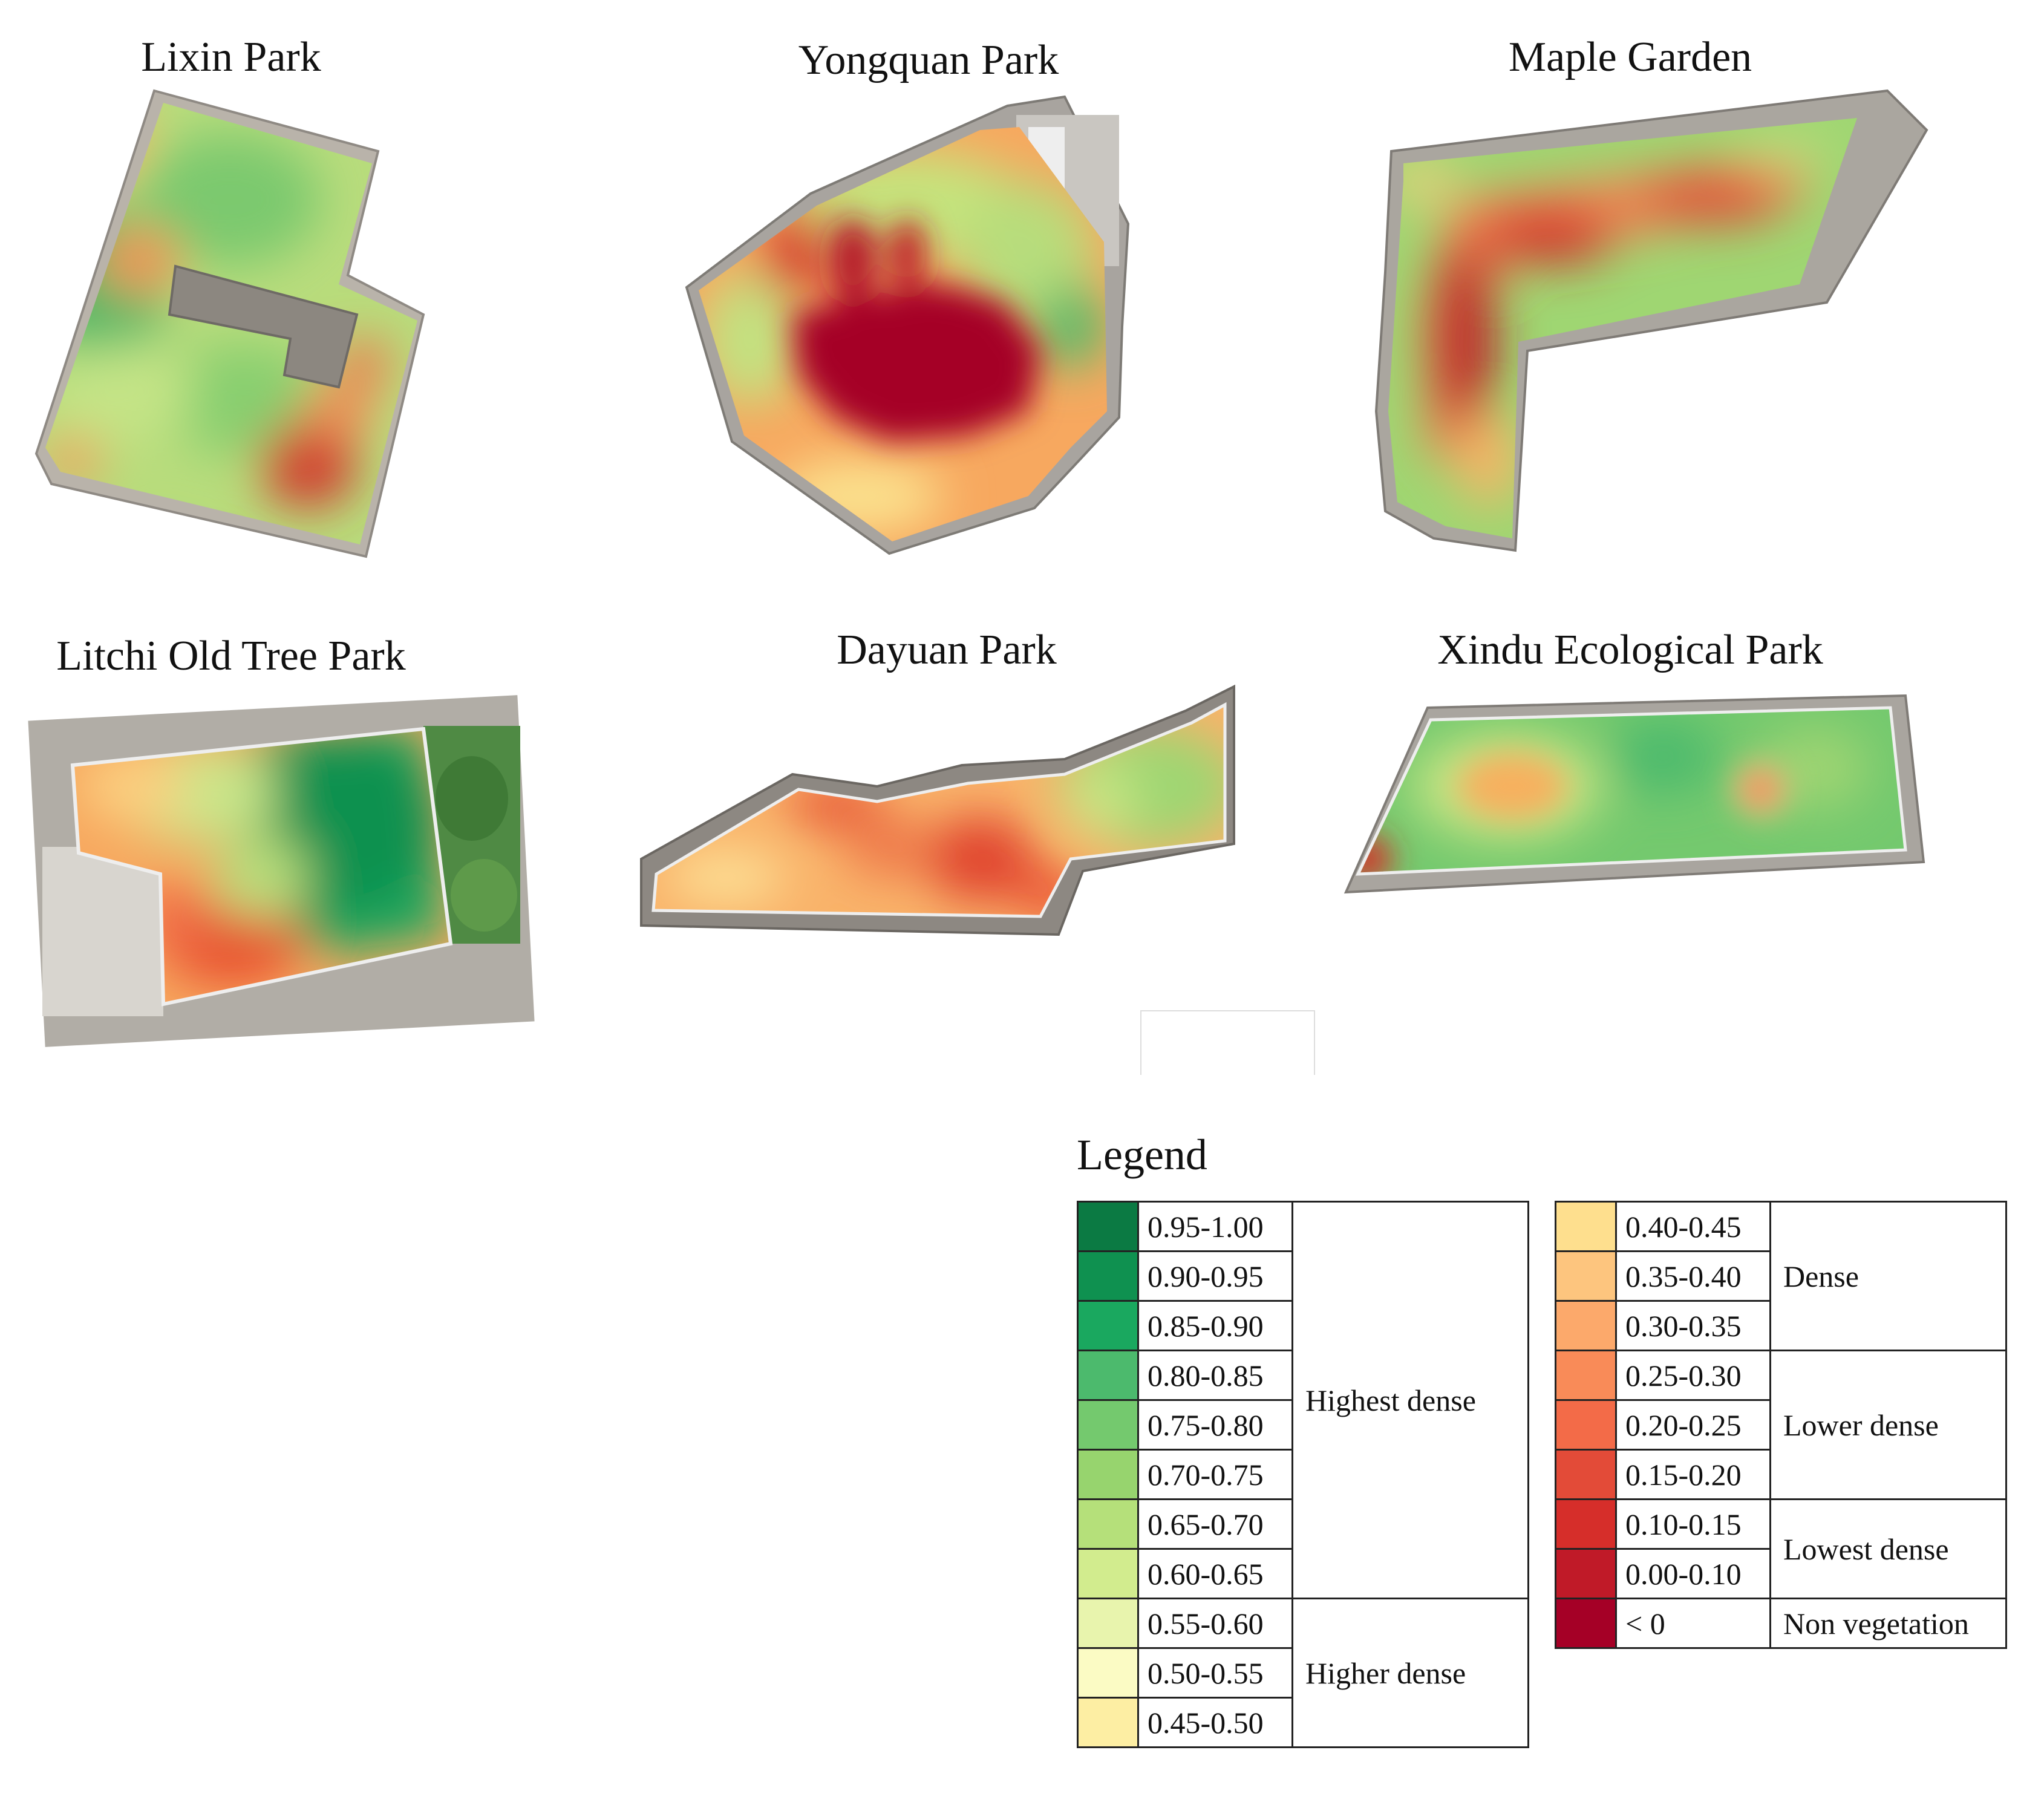 The width and height of the screenshot is (2044, 1802). I want to click on legend-range: 0.40-0.45, so click(1693, 1226).